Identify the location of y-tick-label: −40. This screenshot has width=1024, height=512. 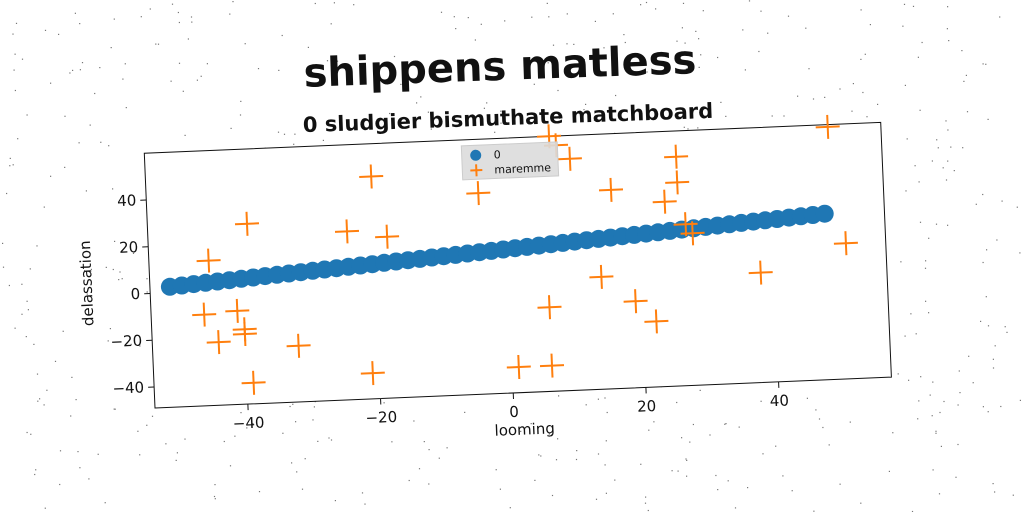
(128, 387).